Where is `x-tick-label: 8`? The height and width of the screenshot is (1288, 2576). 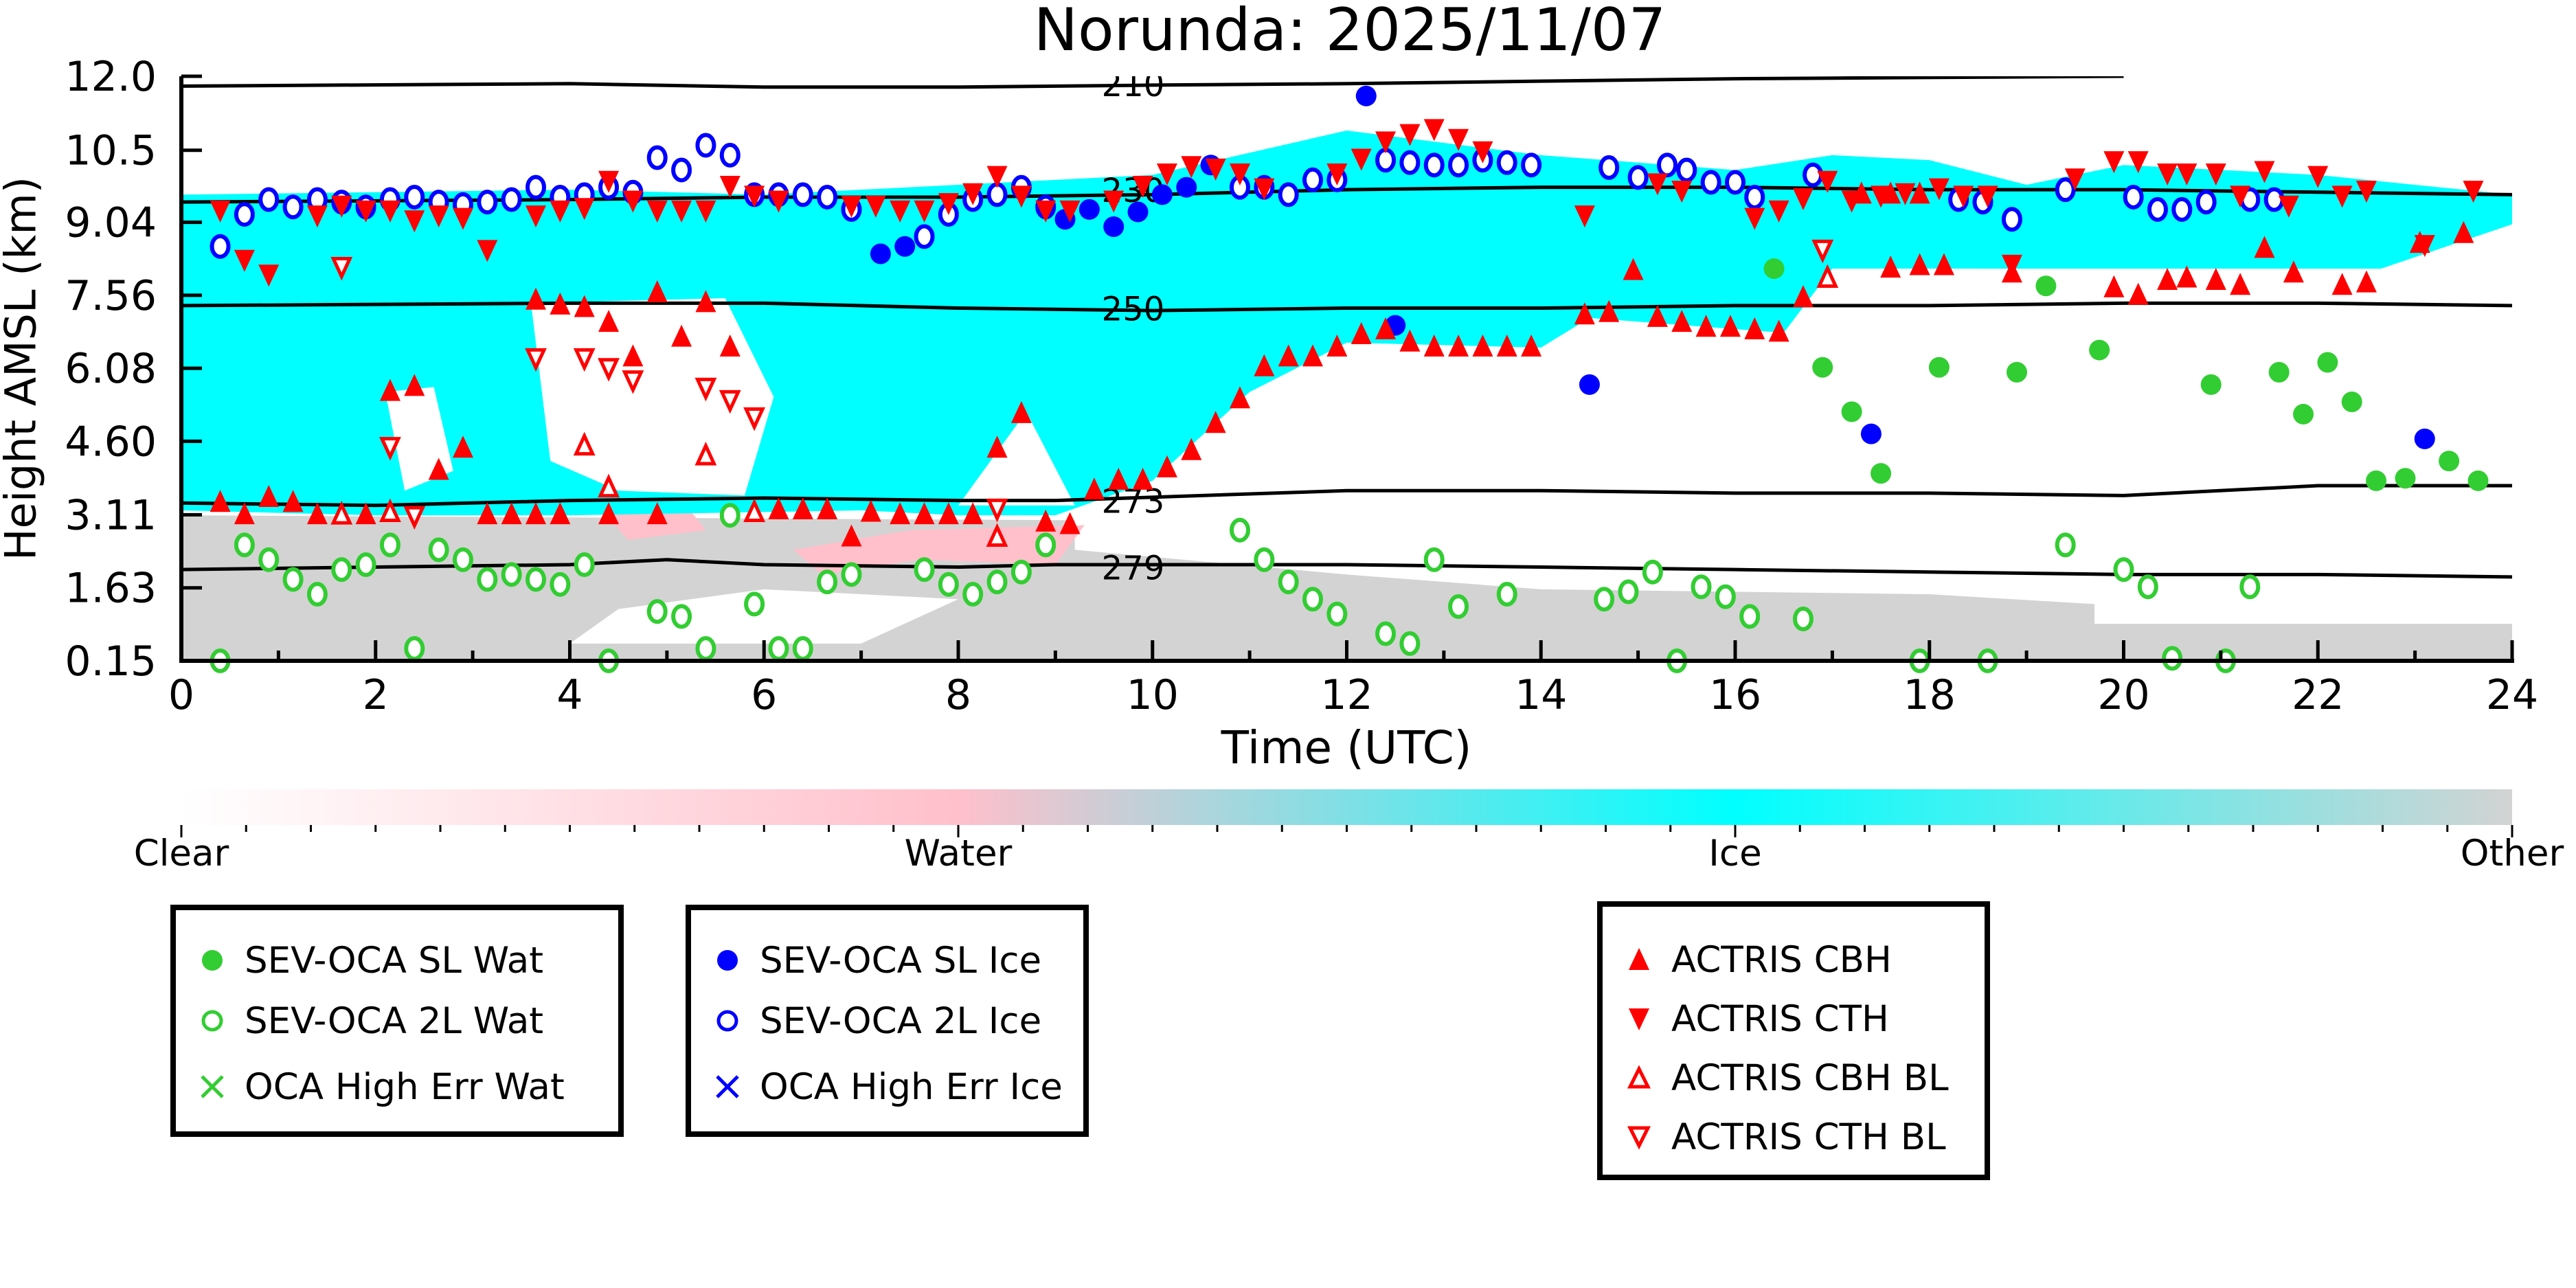
x-tick-label: 8 is located at coordinates (958, 695).